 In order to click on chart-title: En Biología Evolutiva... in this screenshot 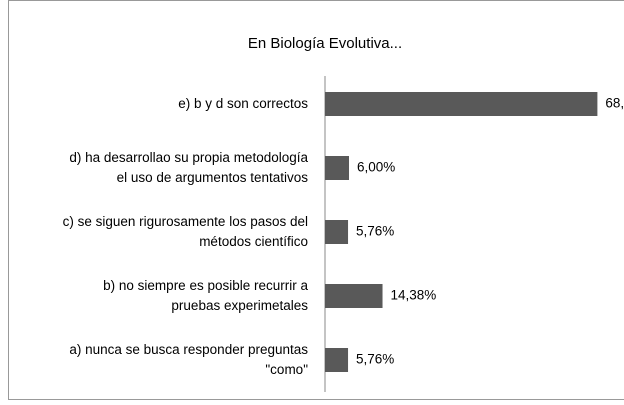, I will do `click(325, 43)`.